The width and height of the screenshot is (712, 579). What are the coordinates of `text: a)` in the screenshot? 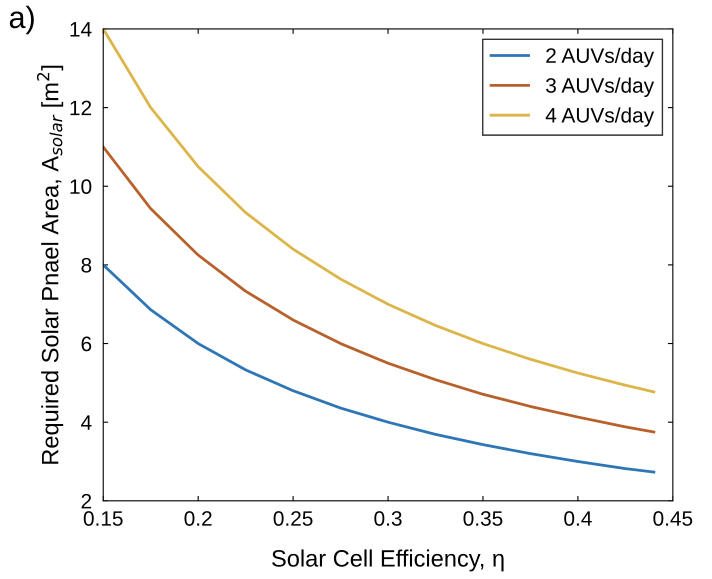 It's located at (22, 20).